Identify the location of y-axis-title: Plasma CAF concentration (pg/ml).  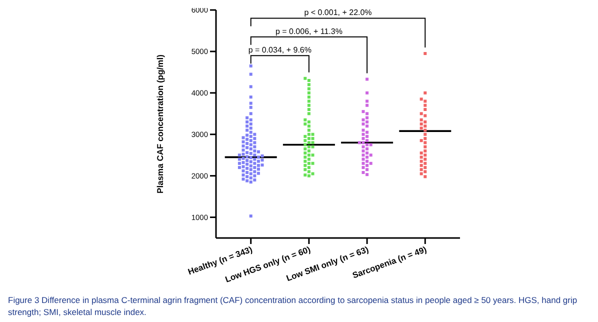
(160, 124).